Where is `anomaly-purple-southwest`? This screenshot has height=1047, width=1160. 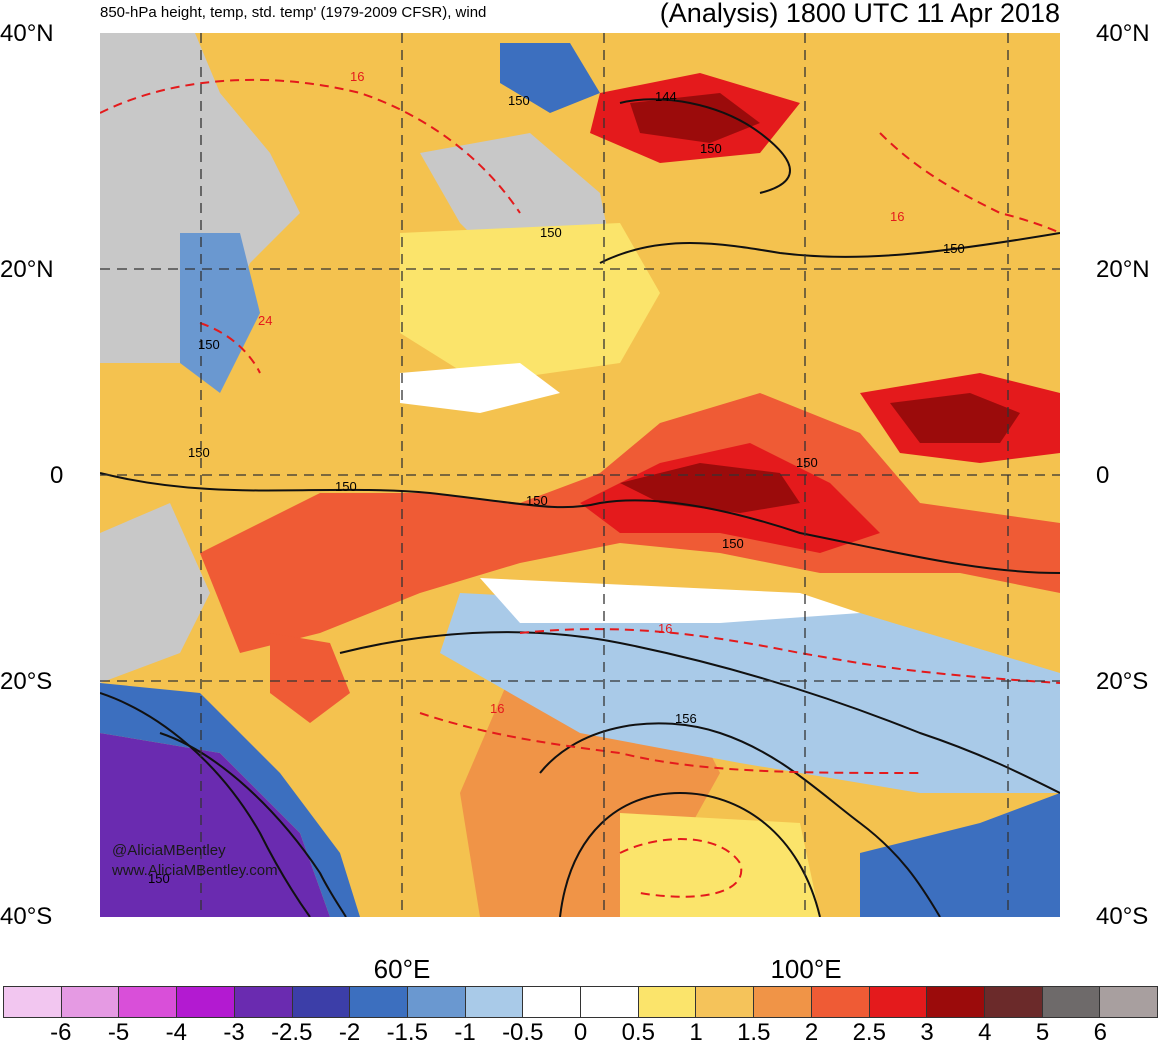 anomaly-purple-southwest is located at coordinates (215, 825).